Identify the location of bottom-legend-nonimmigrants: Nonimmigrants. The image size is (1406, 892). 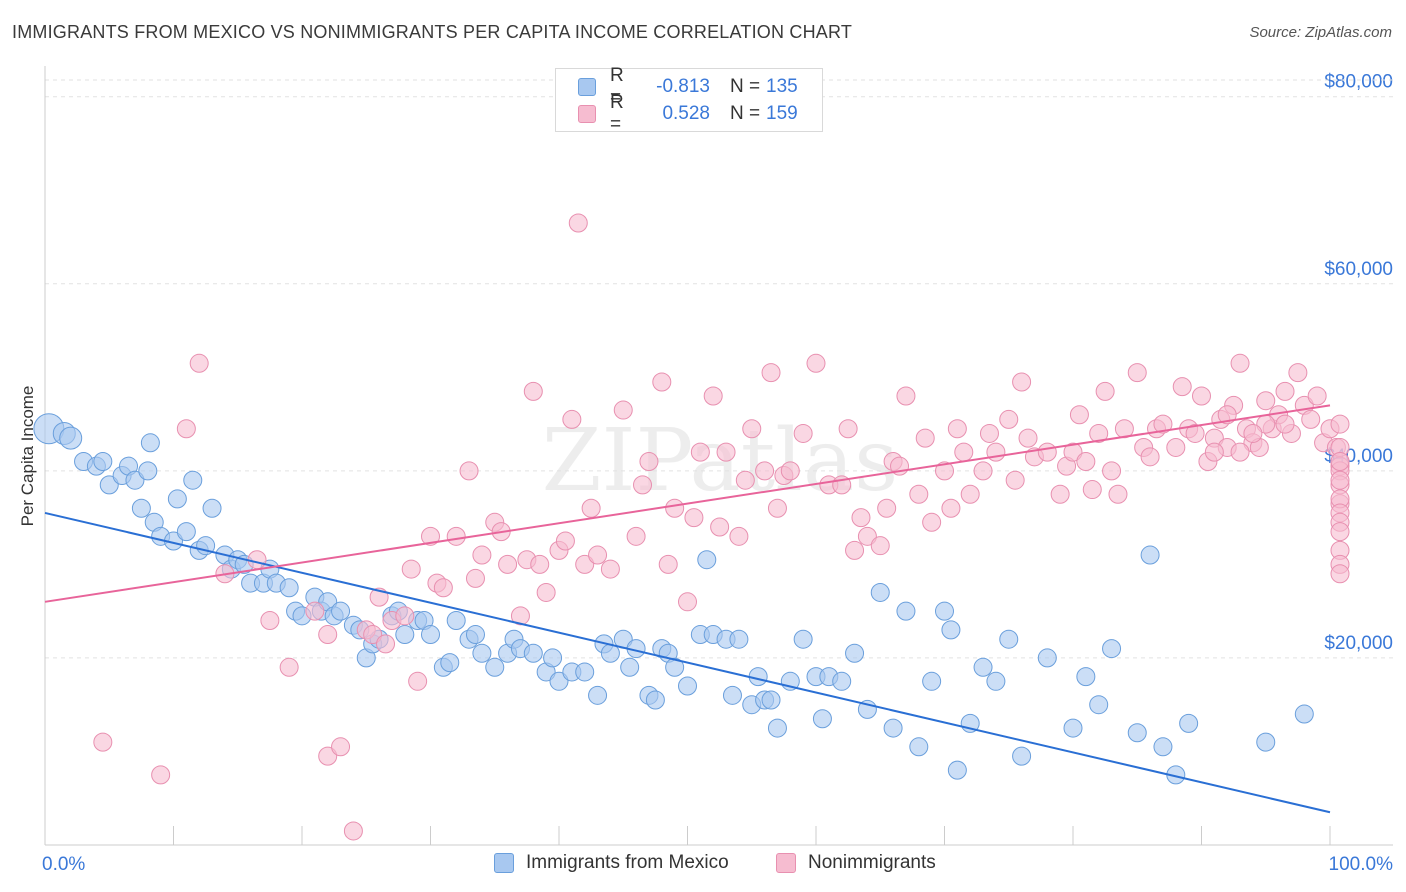
(856, 863).